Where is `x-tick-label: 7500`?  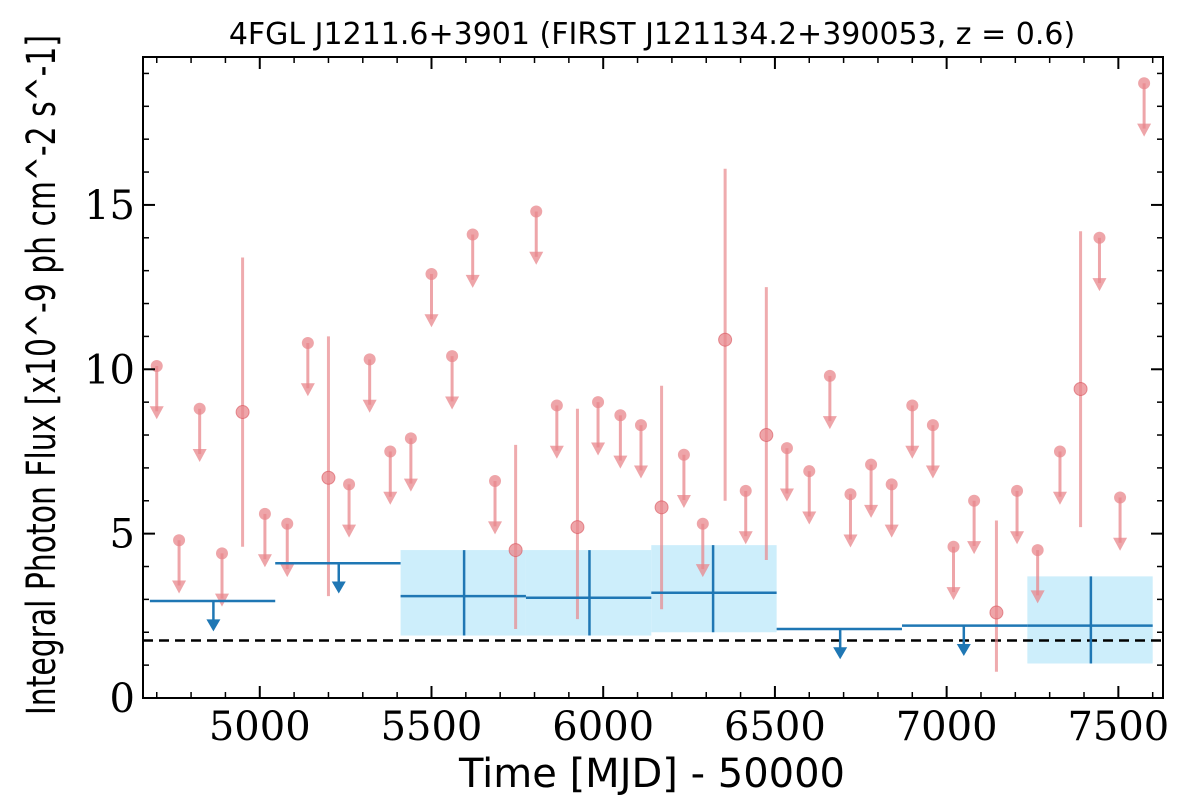 x-tick-label: 7500 is located at coordinates (1118, 727).